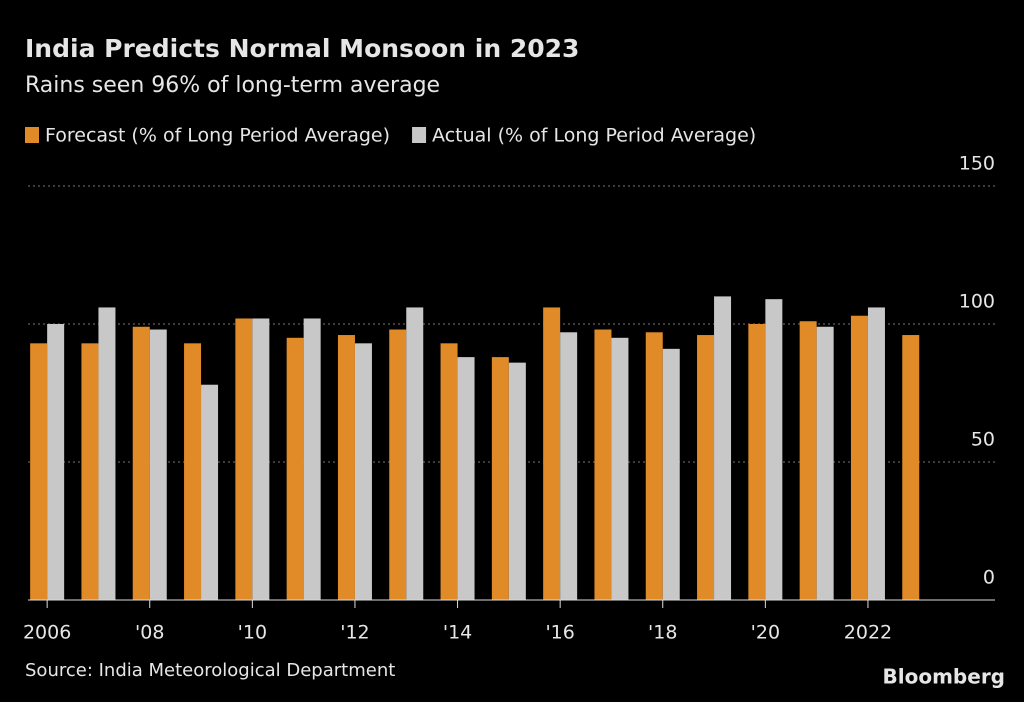 The height and width of the screenshot is (702, 1024). Describe the element at coordinates (354, 633) in the screenshot. I see `x-tick-label: '12` at that location.